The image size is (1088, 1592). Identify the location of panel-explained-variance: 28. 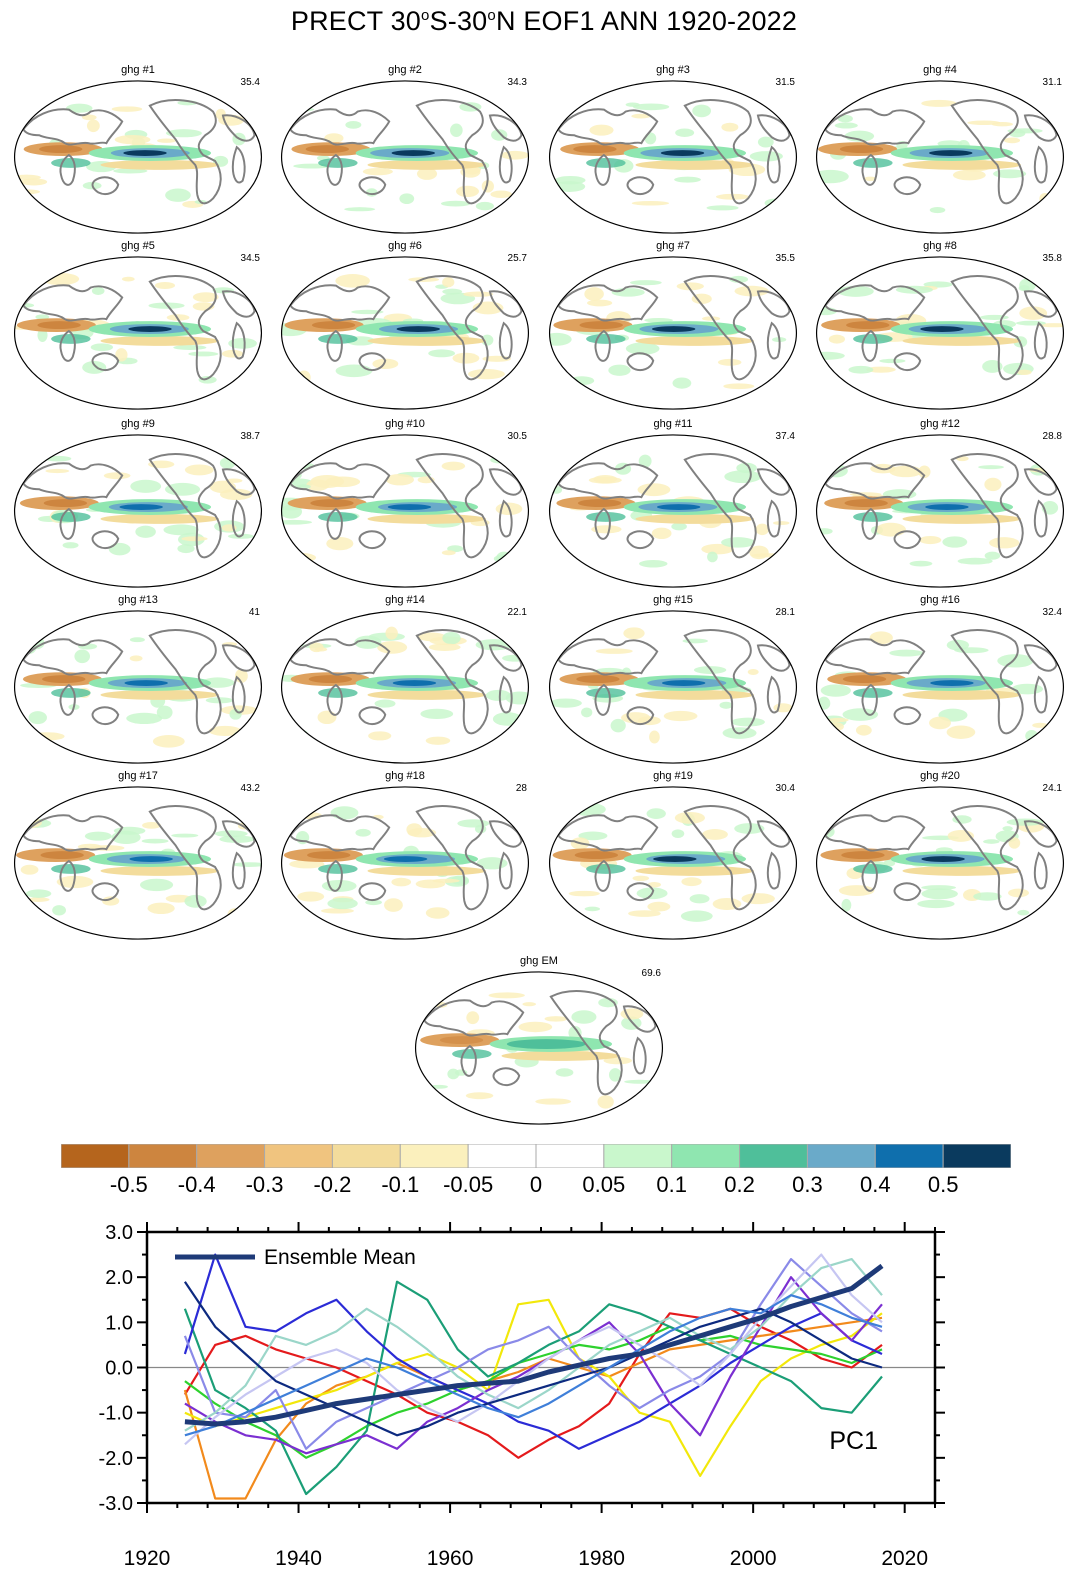
(521, 788).